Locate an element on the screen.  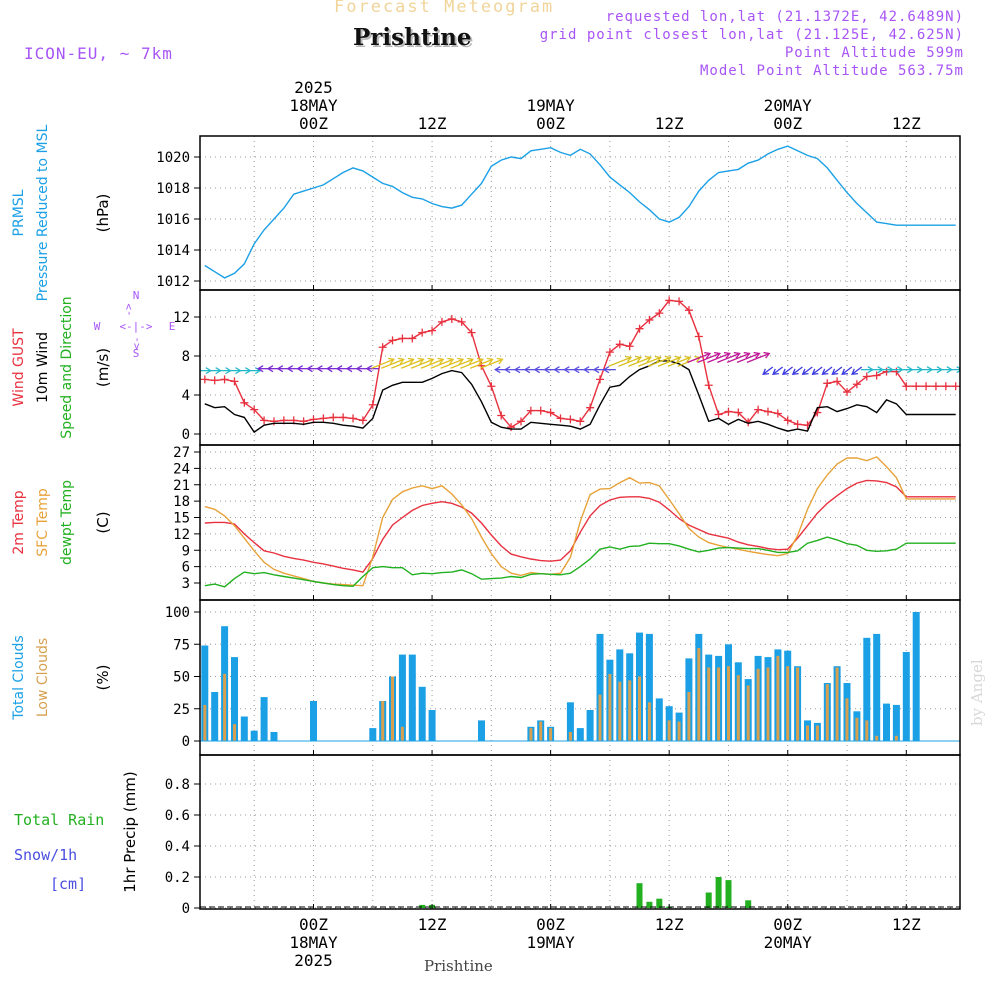
precip-ylabel: 1hr Precip (mm) is located at coordinates (130, 831).